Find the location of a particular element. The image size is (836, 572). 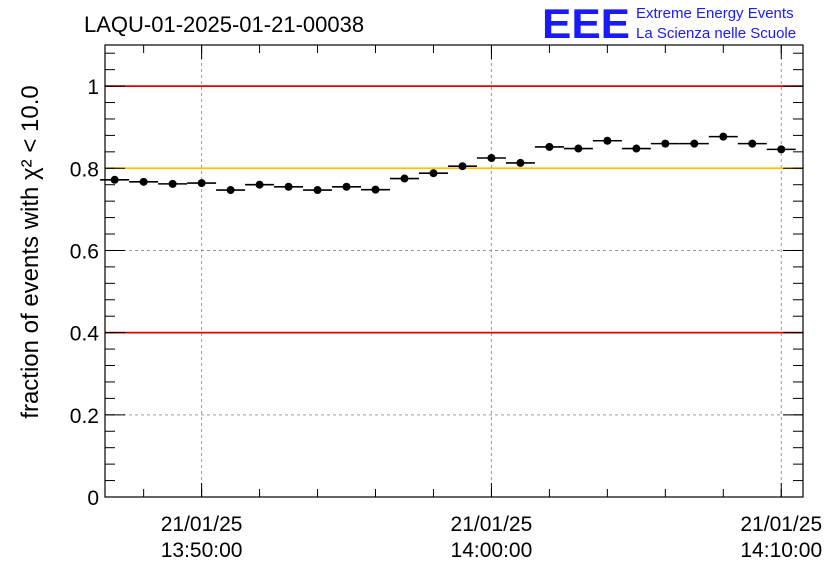

y-tick-label: 0.6 is located at coordinates (84, 251).